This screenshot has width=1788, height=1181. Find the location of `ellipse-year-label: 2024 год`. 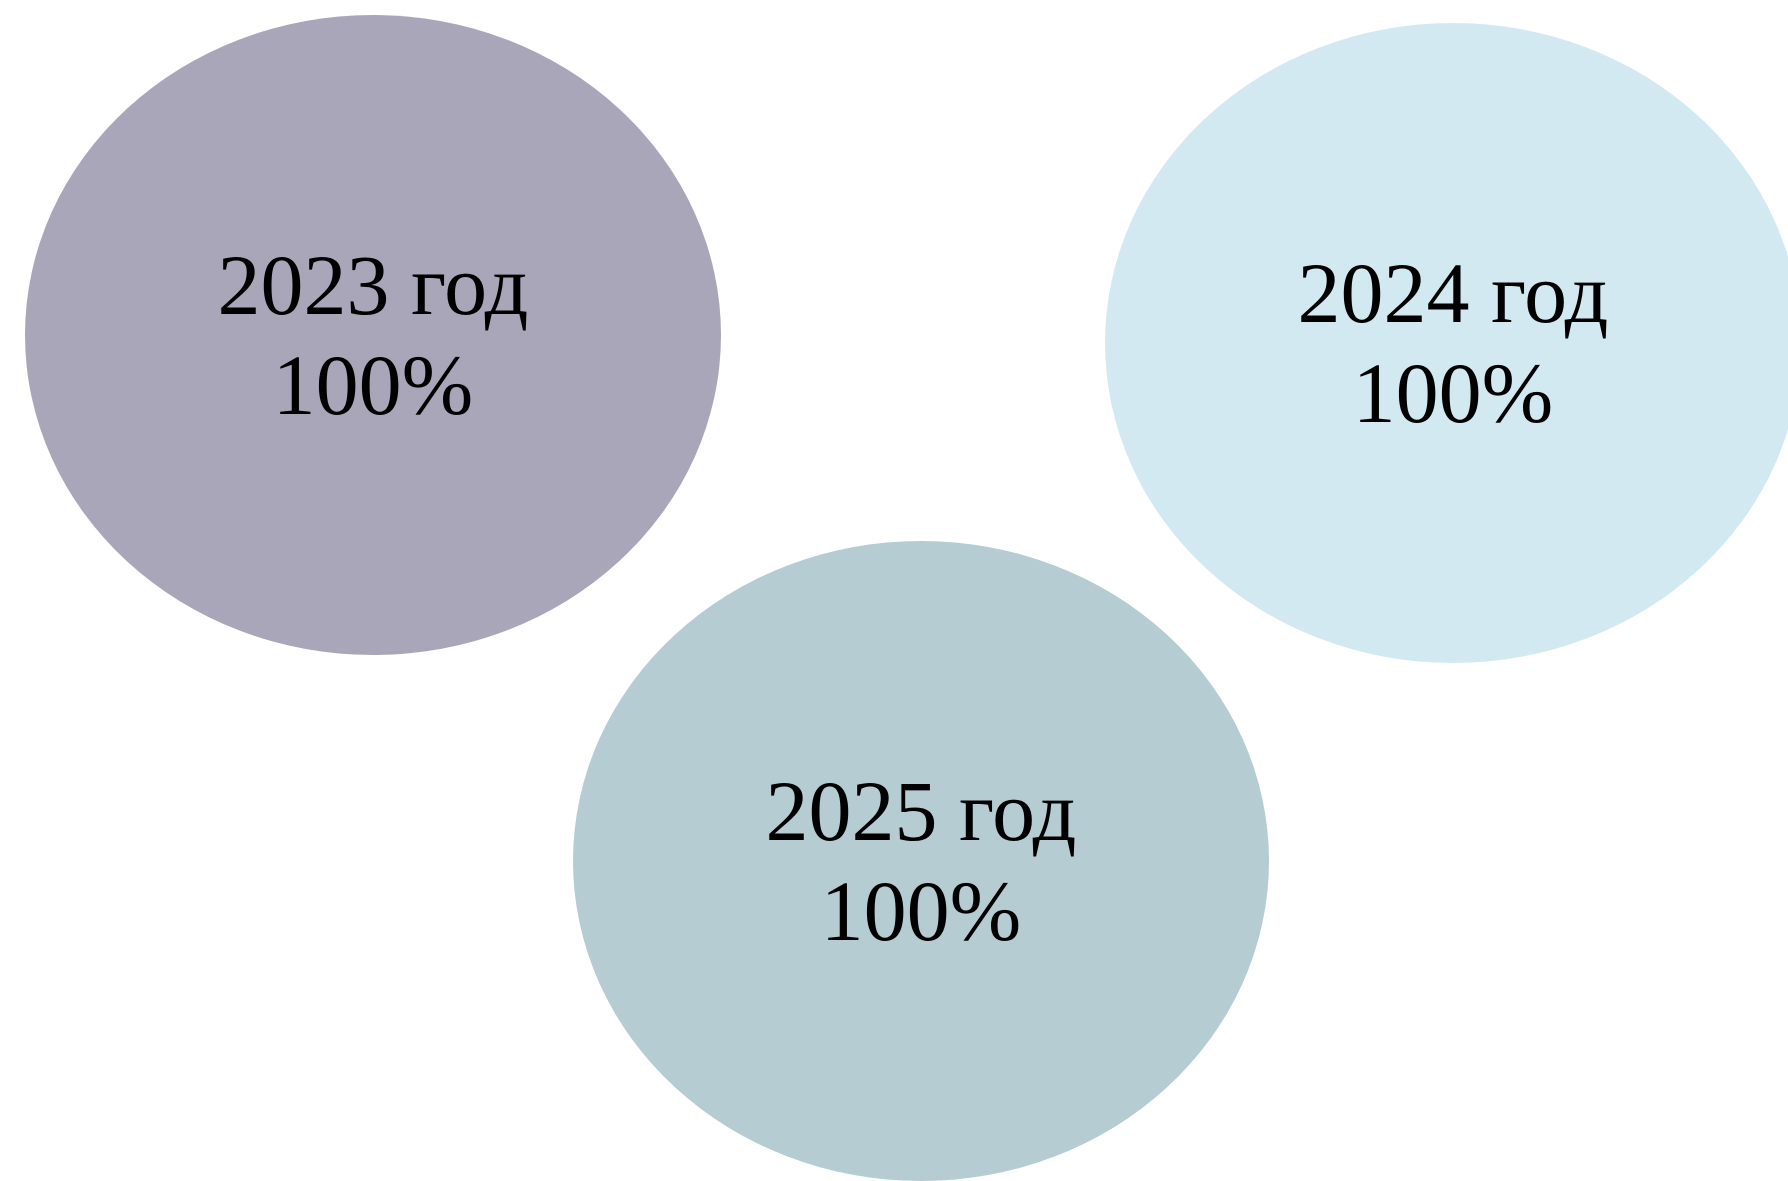

ellipse-year-label: 2024 год is located at coordinates (1453, 293).